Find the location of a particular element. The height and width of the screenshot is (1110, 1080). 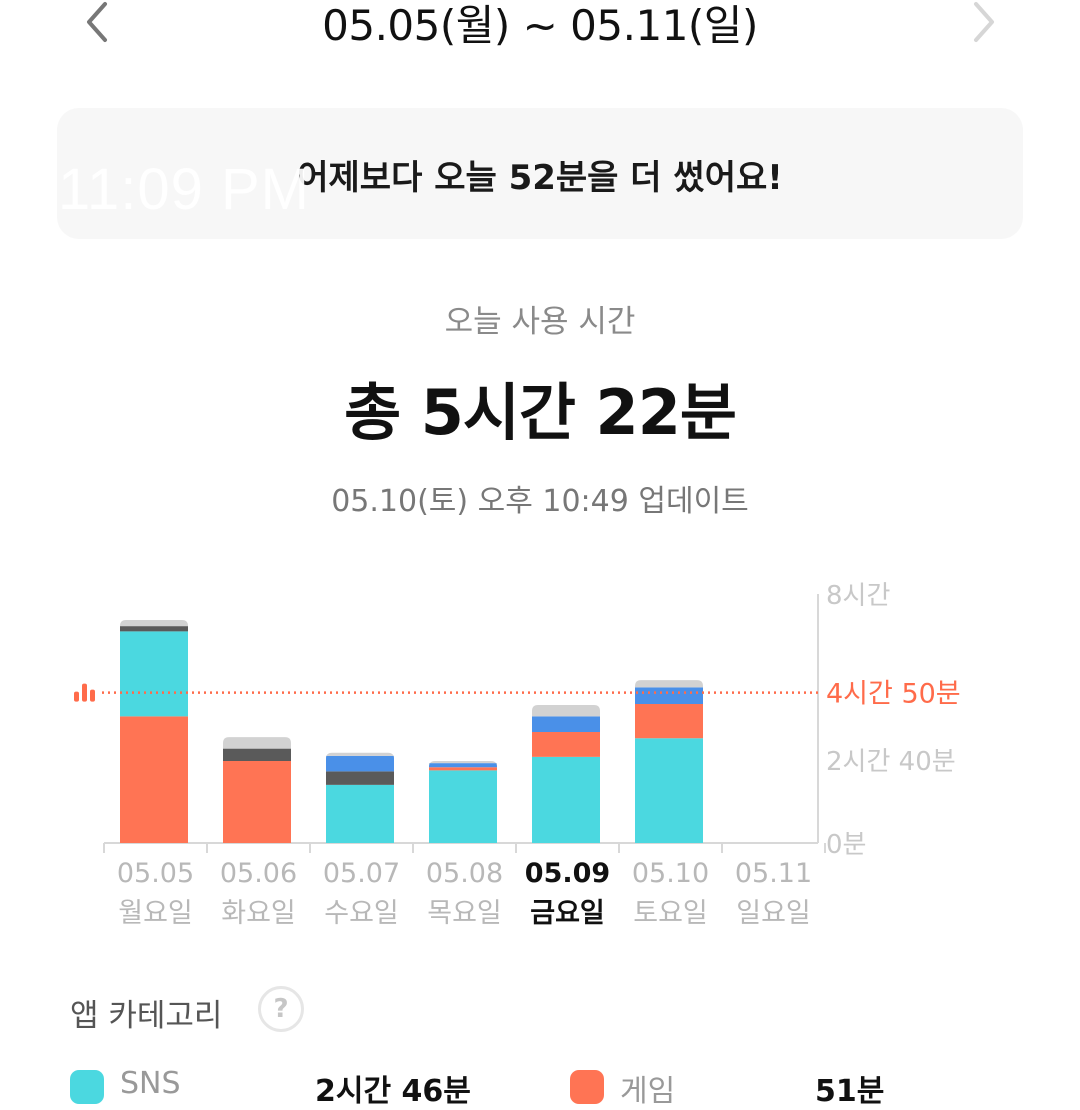

x-tick-day-label: 수요일 is located at coordinates (361, 913).